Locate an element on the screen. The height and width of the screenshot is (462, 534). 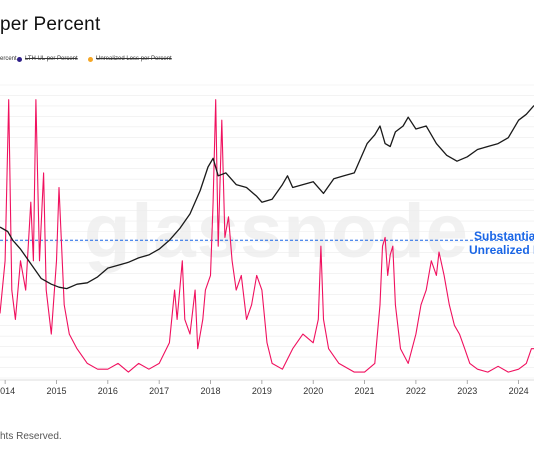
legend-item-lth-ul: LTH UL per Percent is located at coordinates (47, 59).